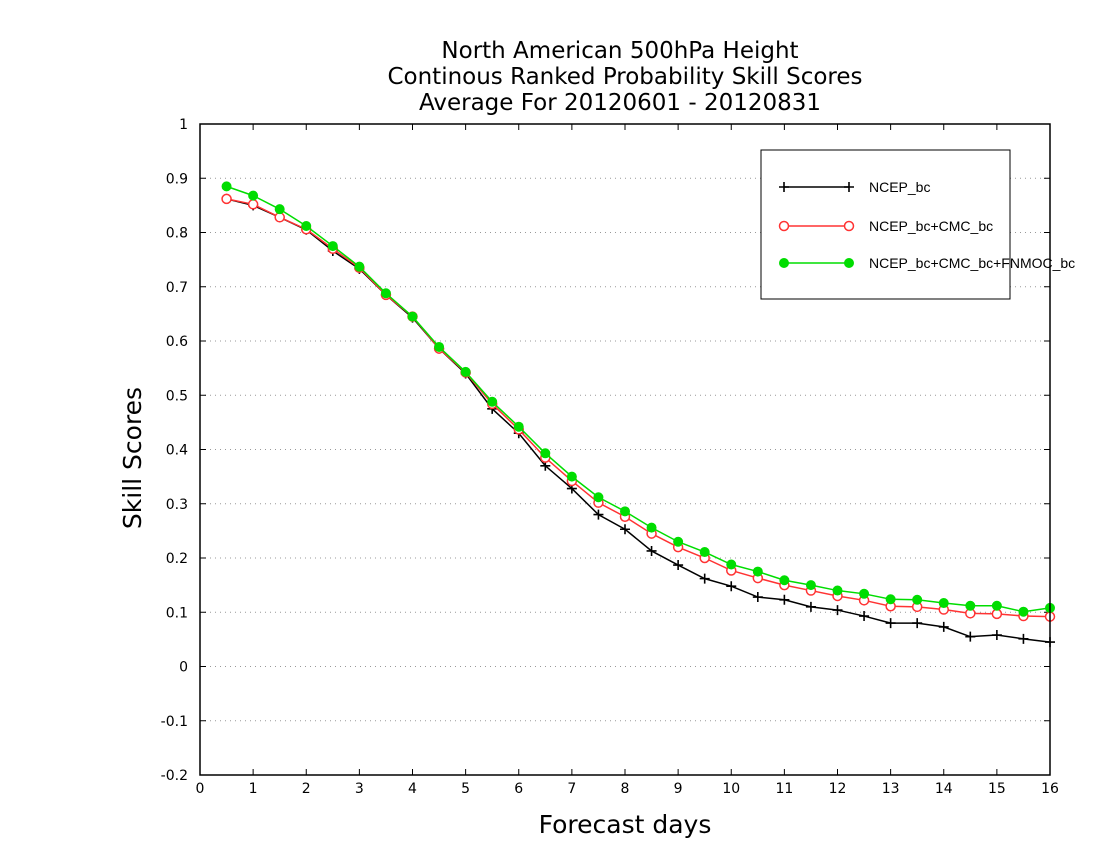 The image size is (1100, 850). Describe the element at coordinates (200, 789) in the screenshot. I see `x-tick-label: 0` at that location.